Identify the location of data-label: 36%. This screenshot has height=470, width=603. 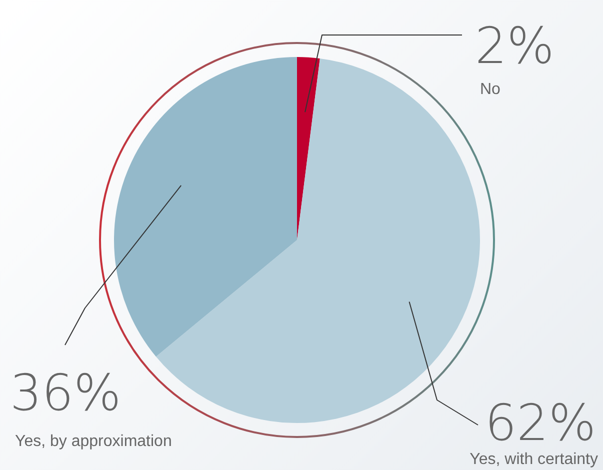
(66, 393).